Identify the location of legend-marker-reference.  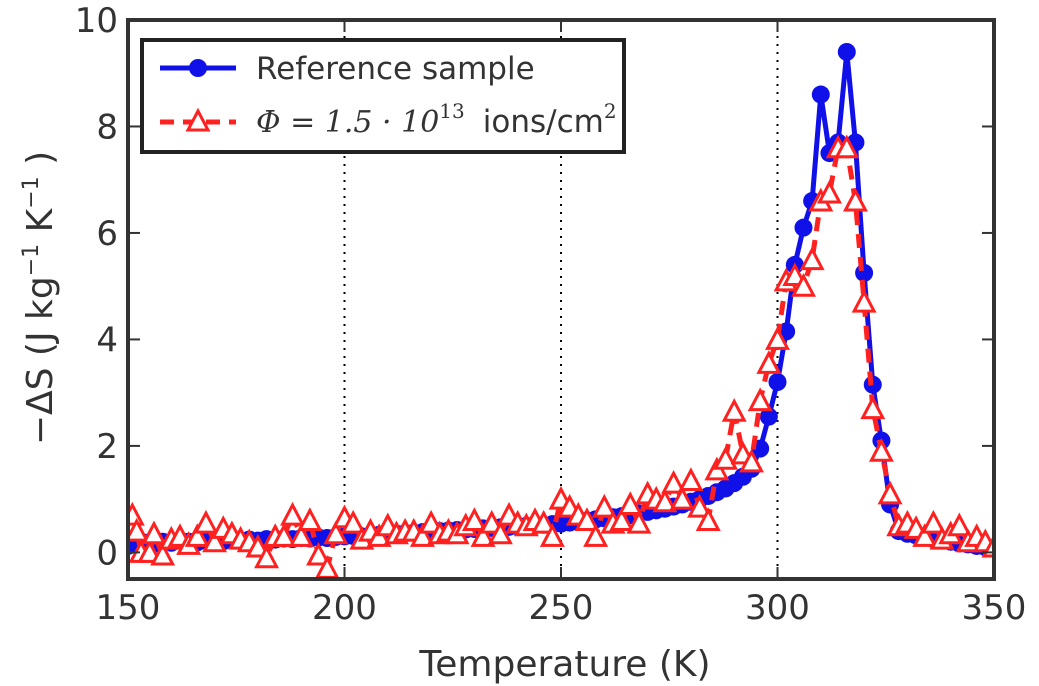
(198, 68).